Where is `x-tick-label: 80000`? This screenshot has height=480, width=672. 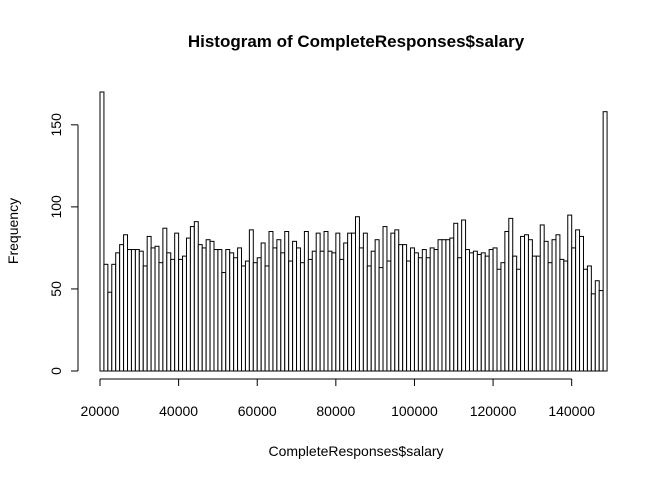 x-tick-label: 80000 is located at coordinates (335, 411).